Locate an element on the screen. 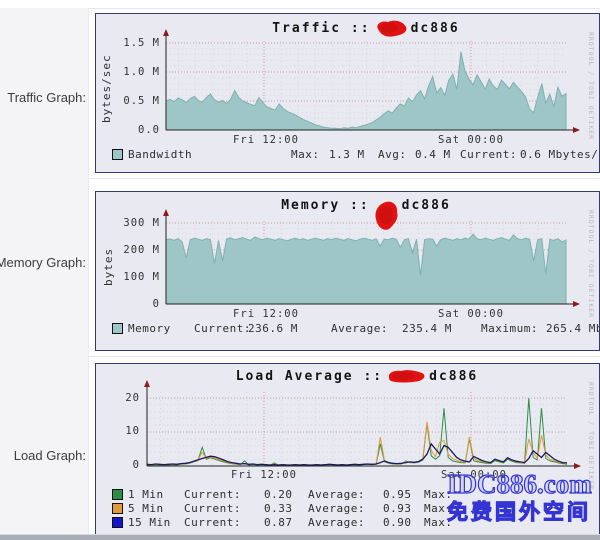 The width and height of the screenshot is (600, 540). stat-value: 0.87 is located at coordinates (278, 522).